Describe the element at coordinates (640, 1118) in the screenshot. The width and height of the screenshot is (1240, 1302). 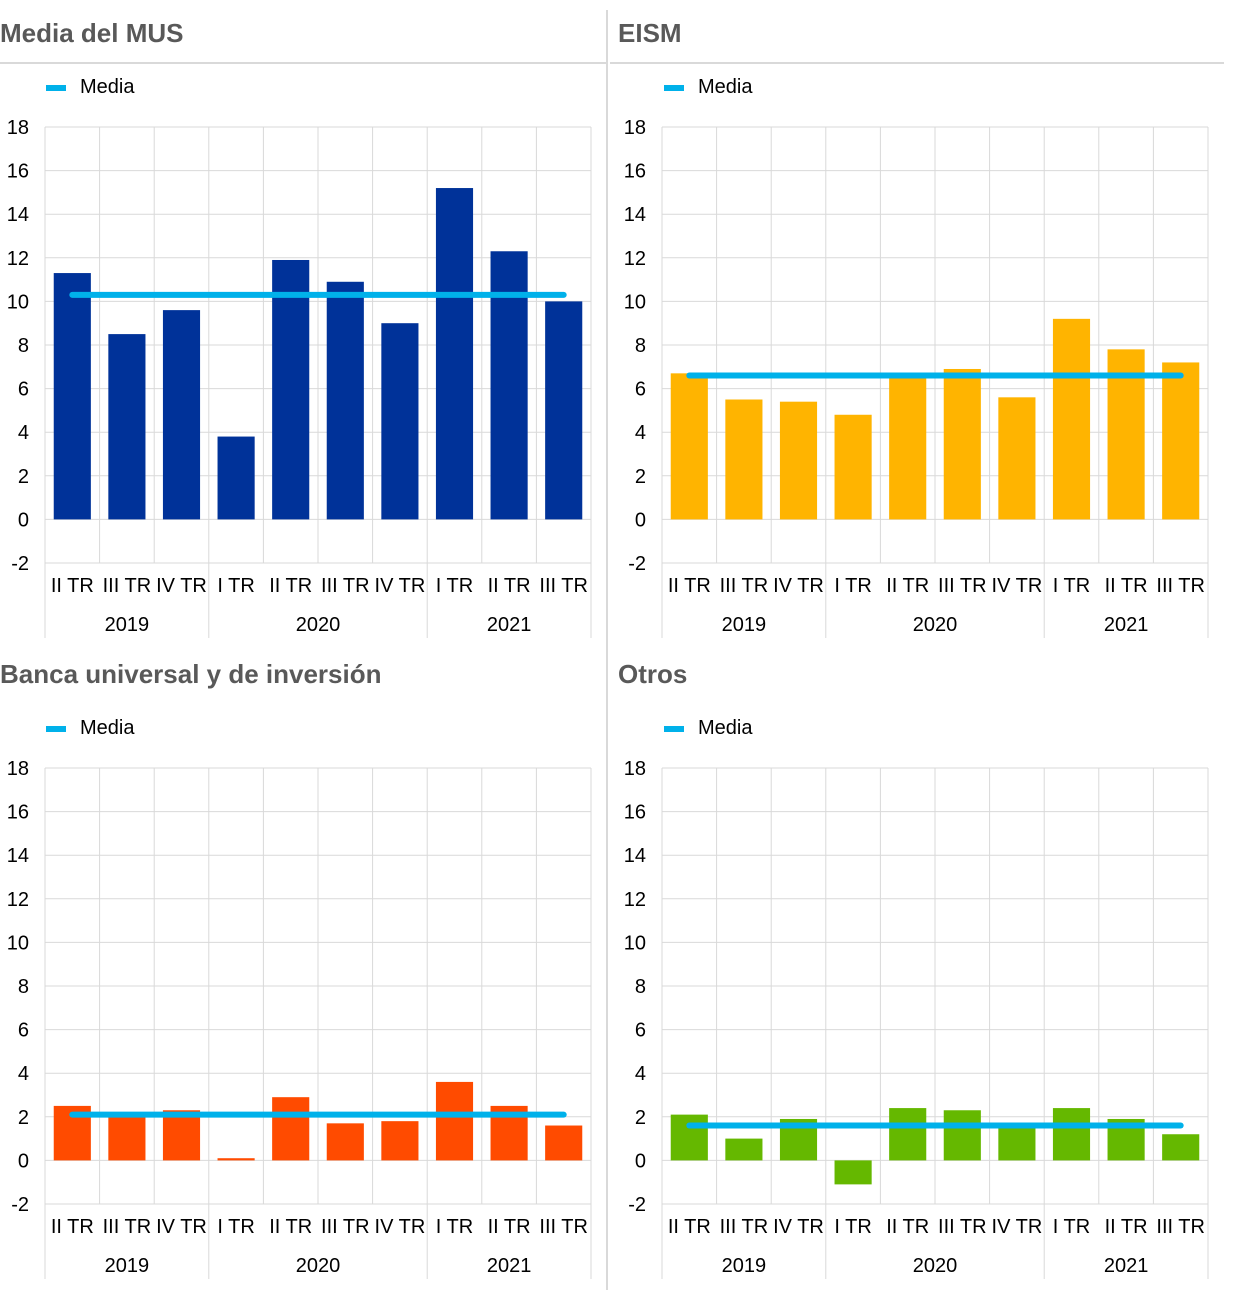
I see `y-tick-label: 2` at that location.